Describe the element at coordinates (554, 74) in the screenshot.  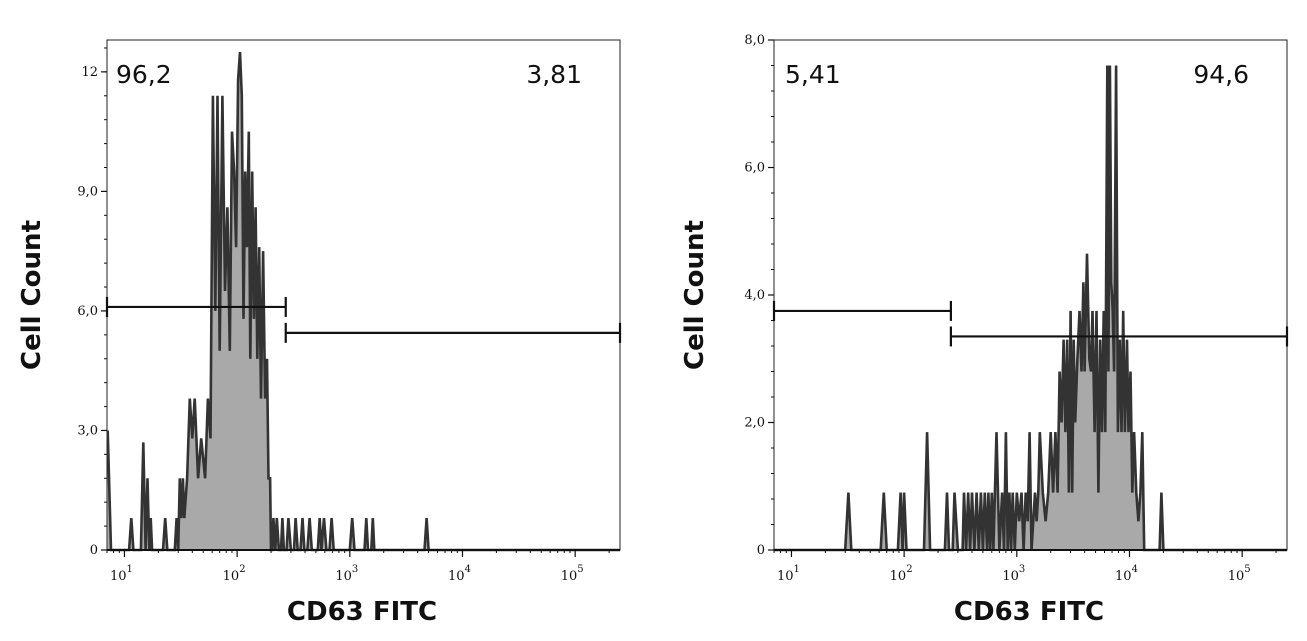
I see `gate-percent-label: 3,81` at that location.